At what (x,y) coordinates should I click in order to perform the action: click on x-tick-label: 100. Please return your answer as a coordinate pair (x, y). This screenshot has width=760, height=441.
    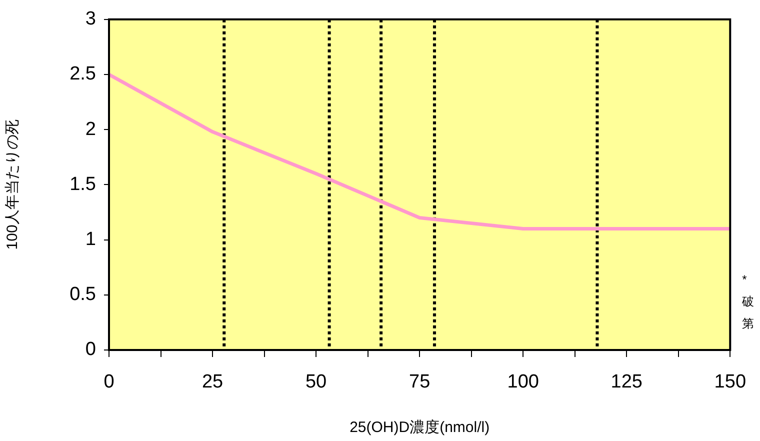
    Looking at the image, I should click on (523, 382).